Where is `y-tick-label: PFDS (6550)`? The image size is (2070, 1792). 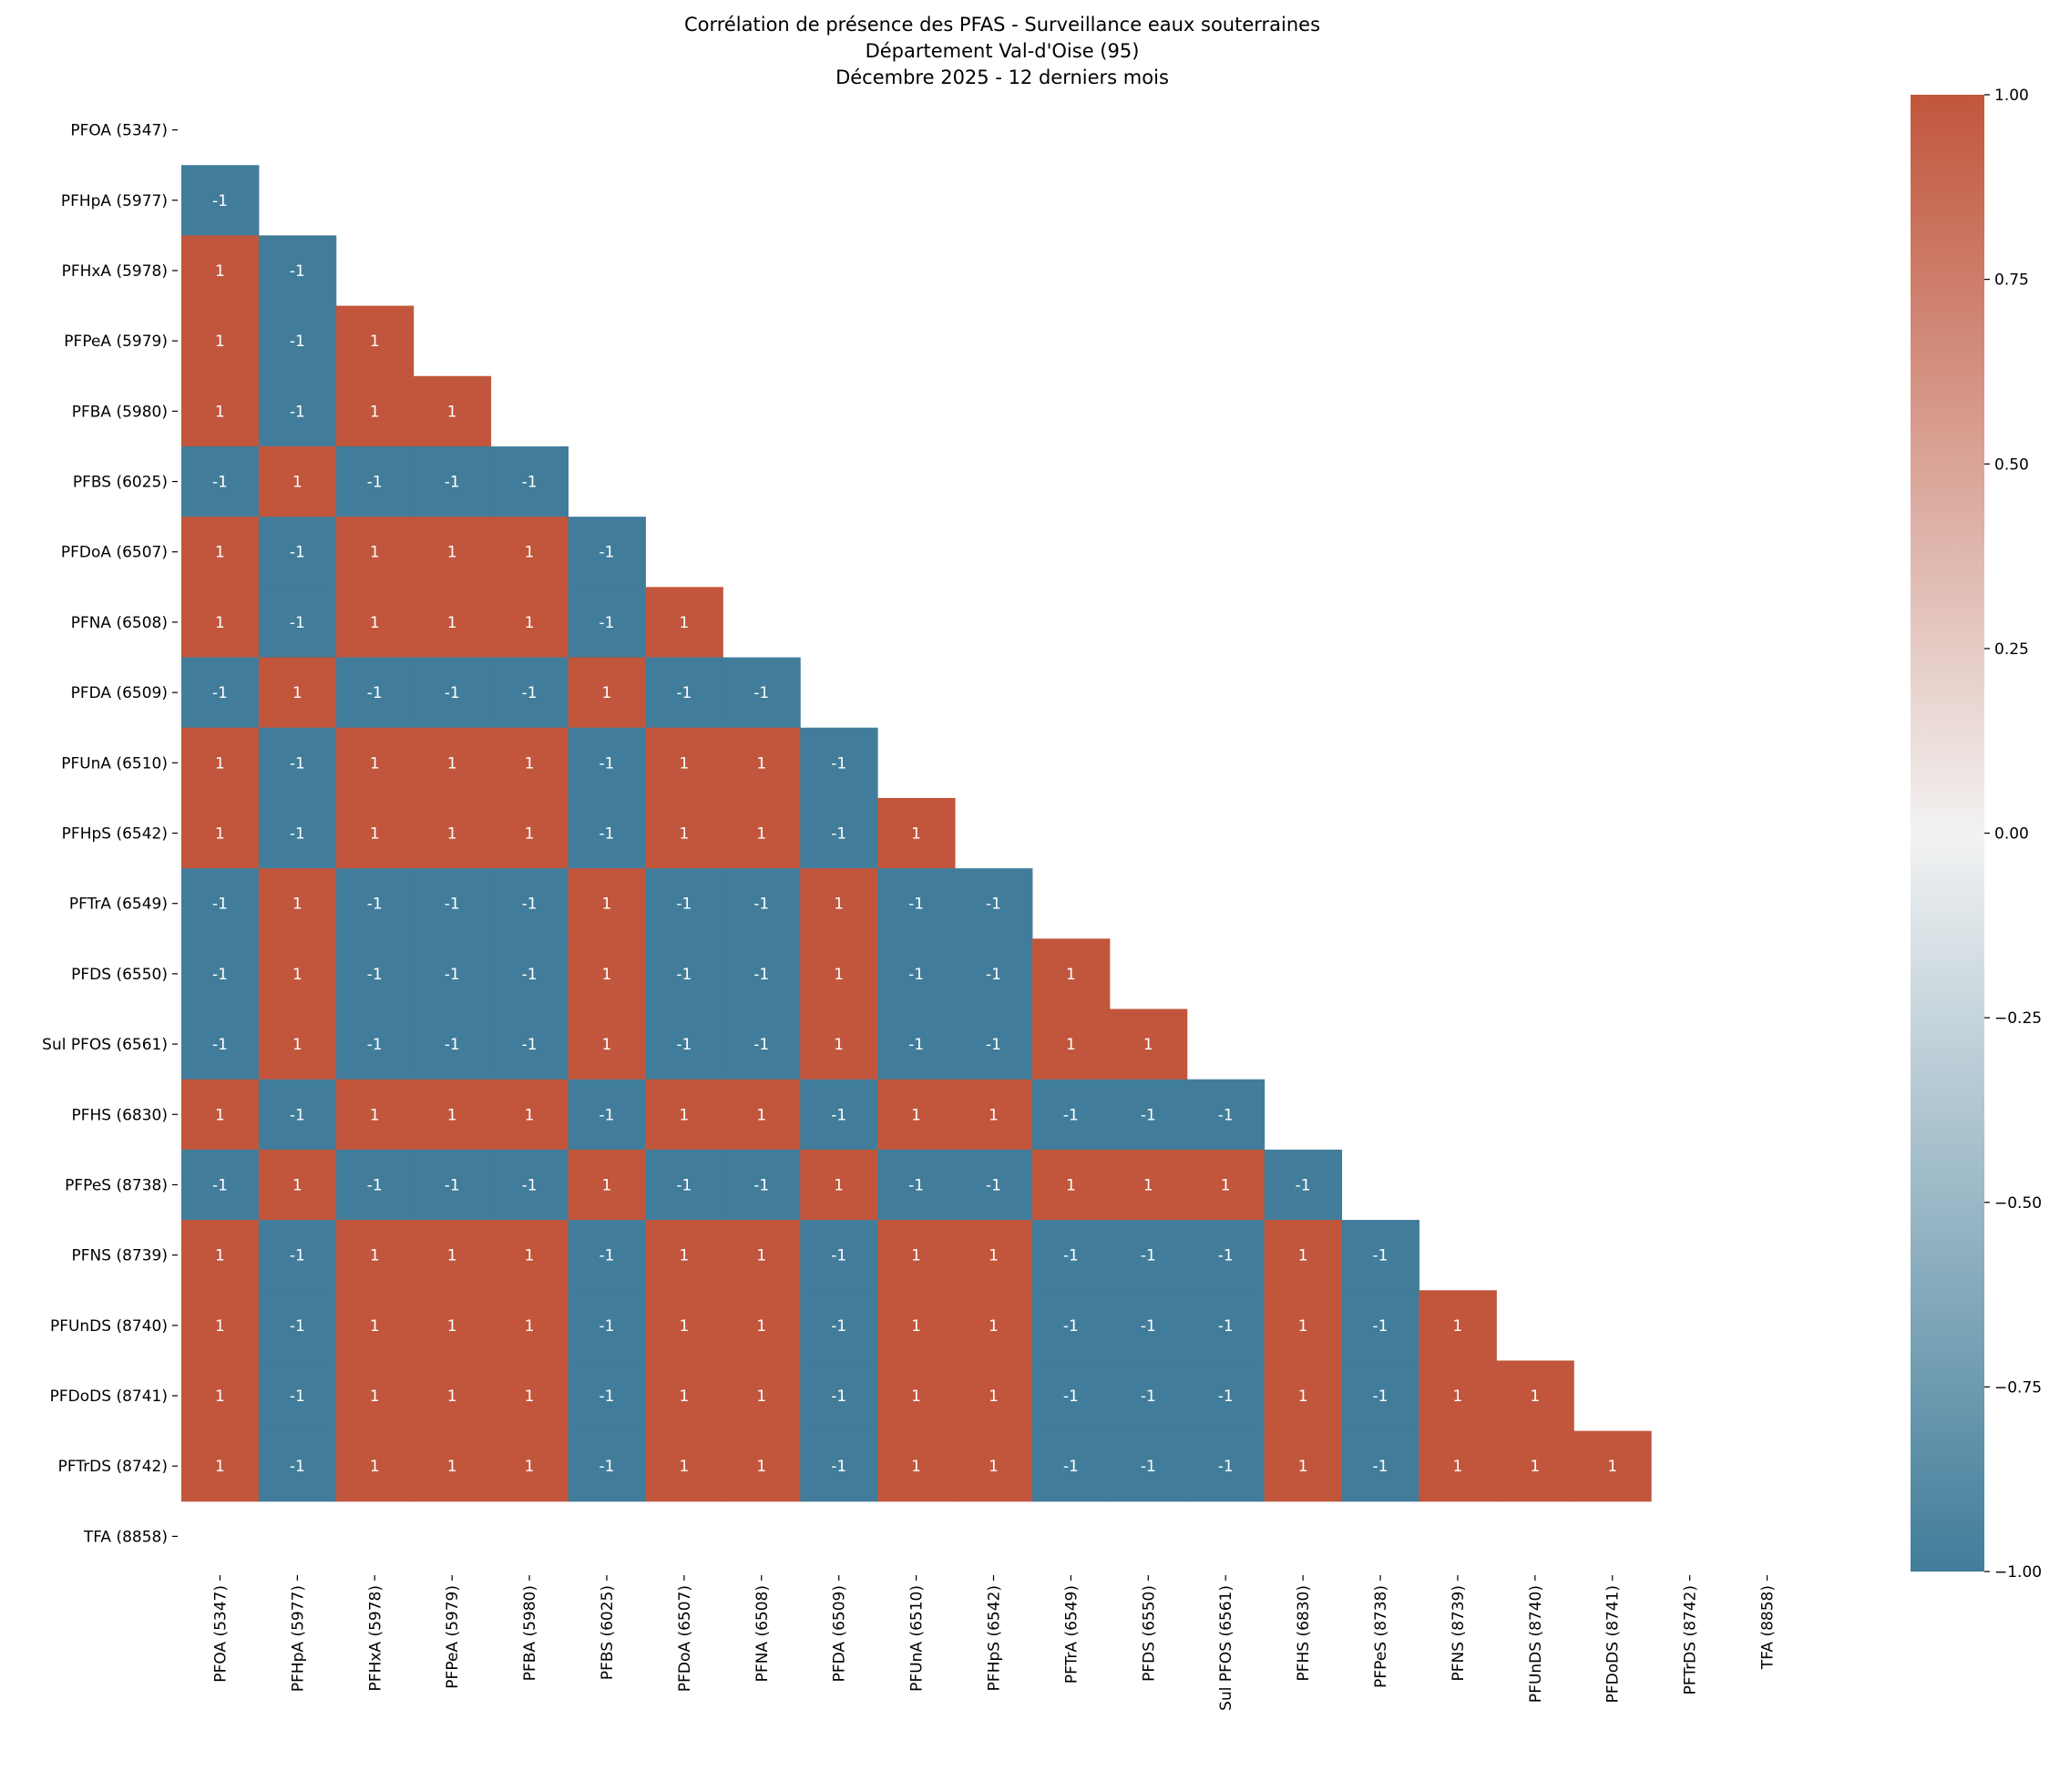 y-tick-label: PFDS (6550) is located at coordinates (119, 975).